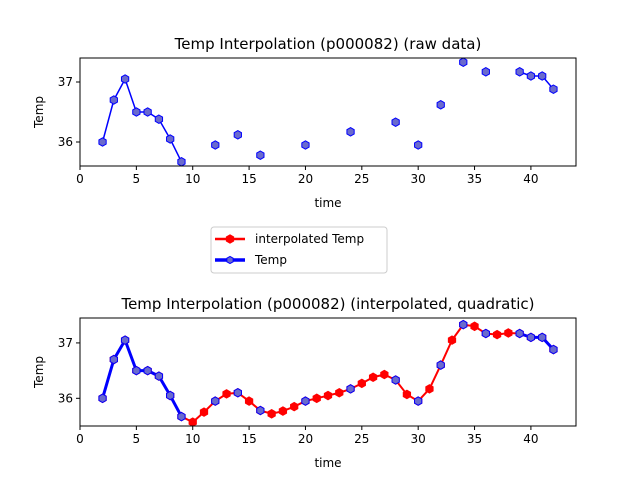 The image size is (640, 480). Describe the element at coordinates (474, 439) in the screenshot. I see `interpolated-x-tick-label: 35` at that location.